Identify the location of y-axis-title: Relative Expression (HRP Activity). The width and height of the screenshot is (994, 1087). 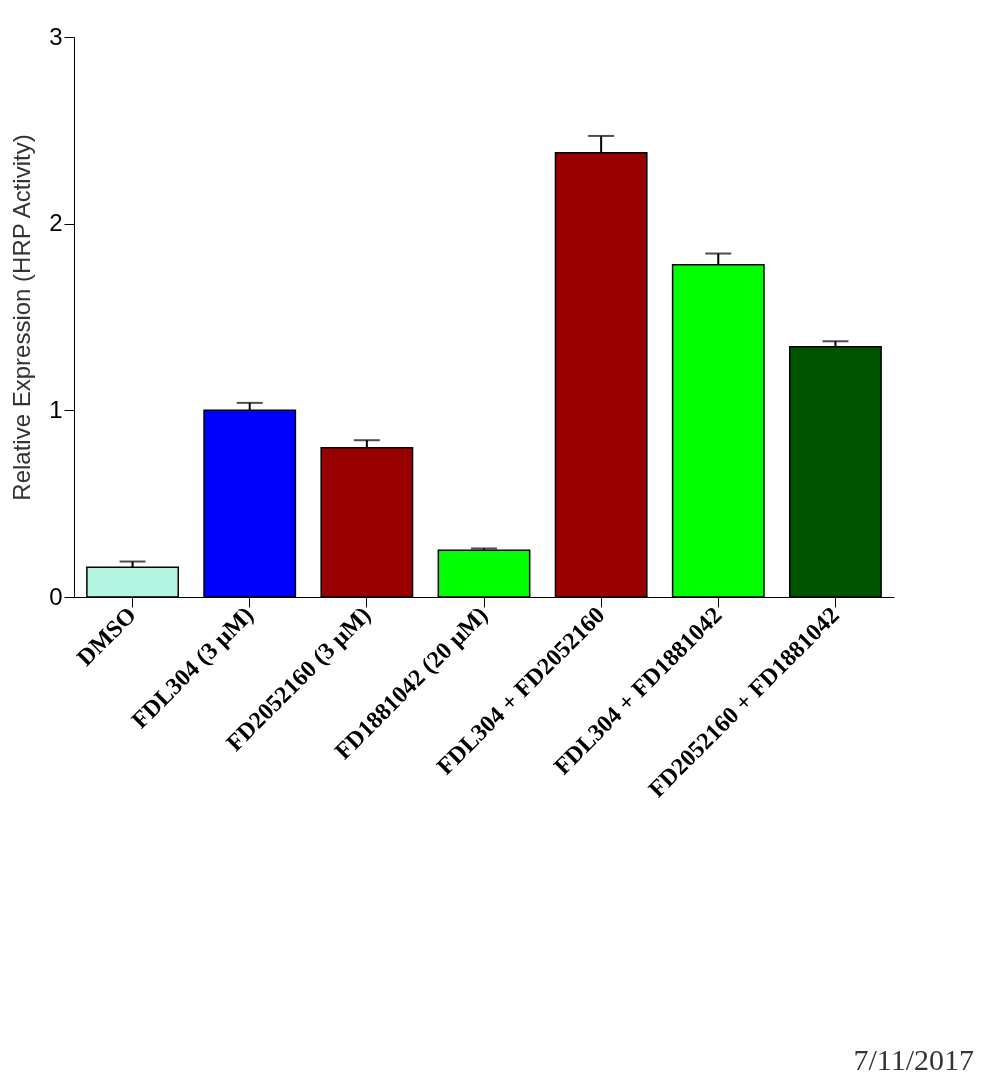
(22, 317).